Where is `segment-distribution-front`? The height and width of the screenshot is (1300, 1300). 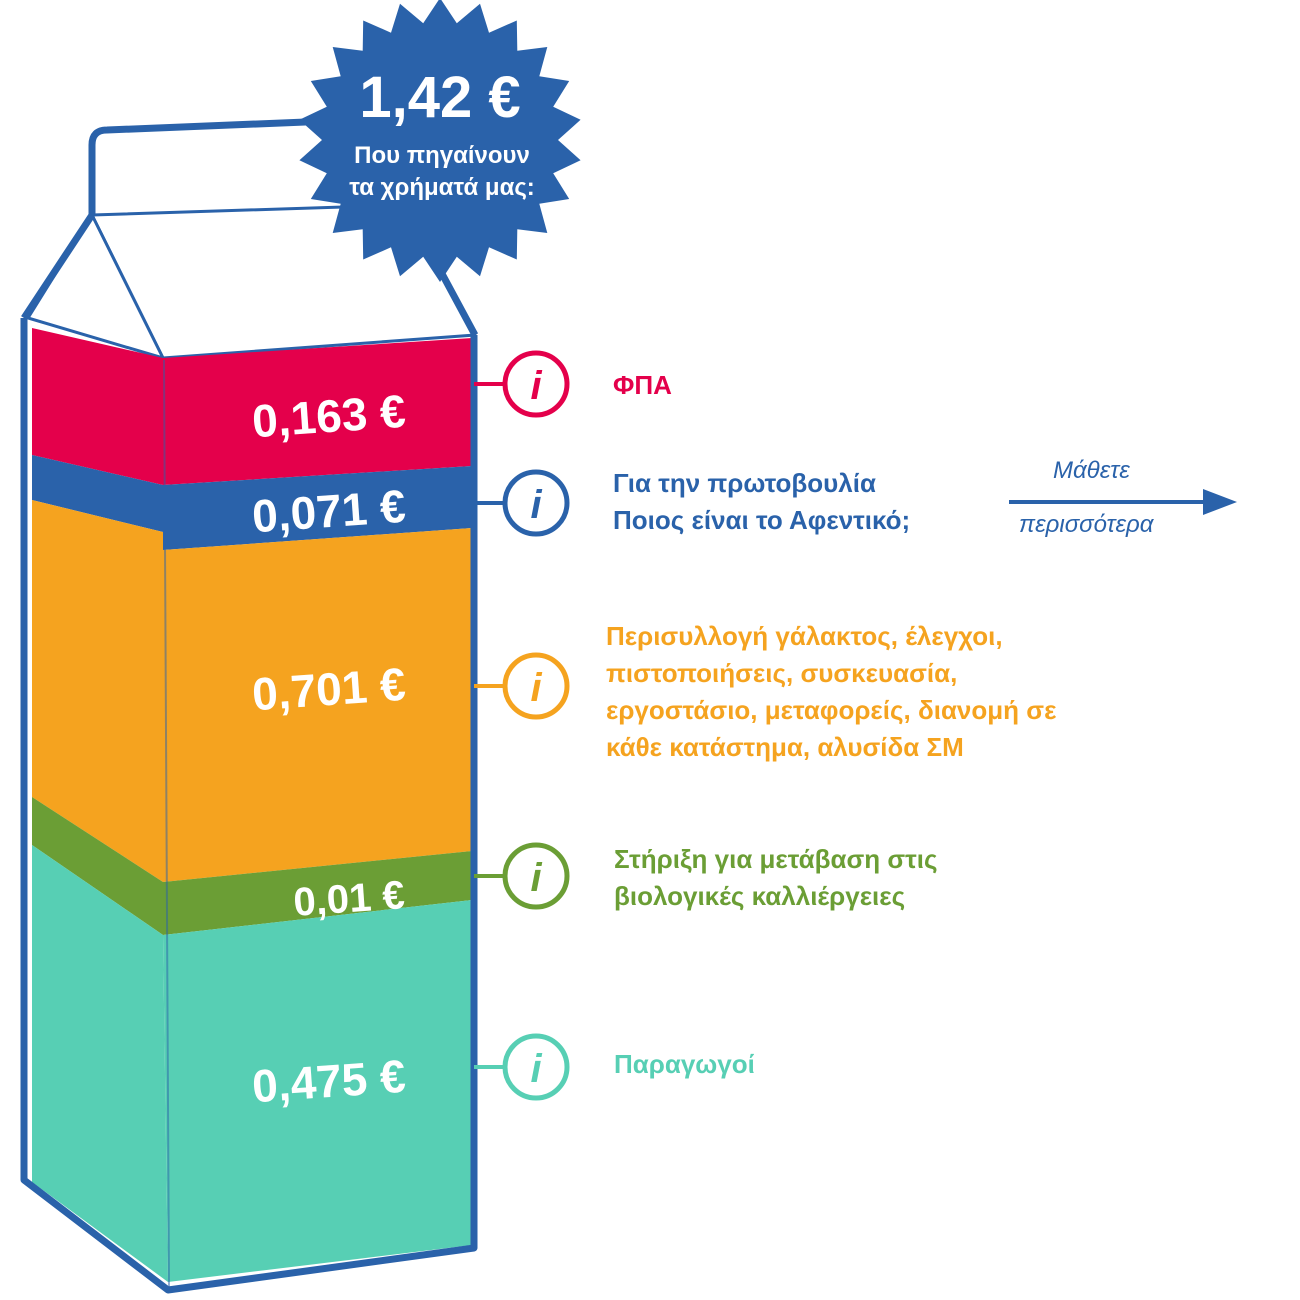 segment-distribution-front is located at coordinates (317, 705).